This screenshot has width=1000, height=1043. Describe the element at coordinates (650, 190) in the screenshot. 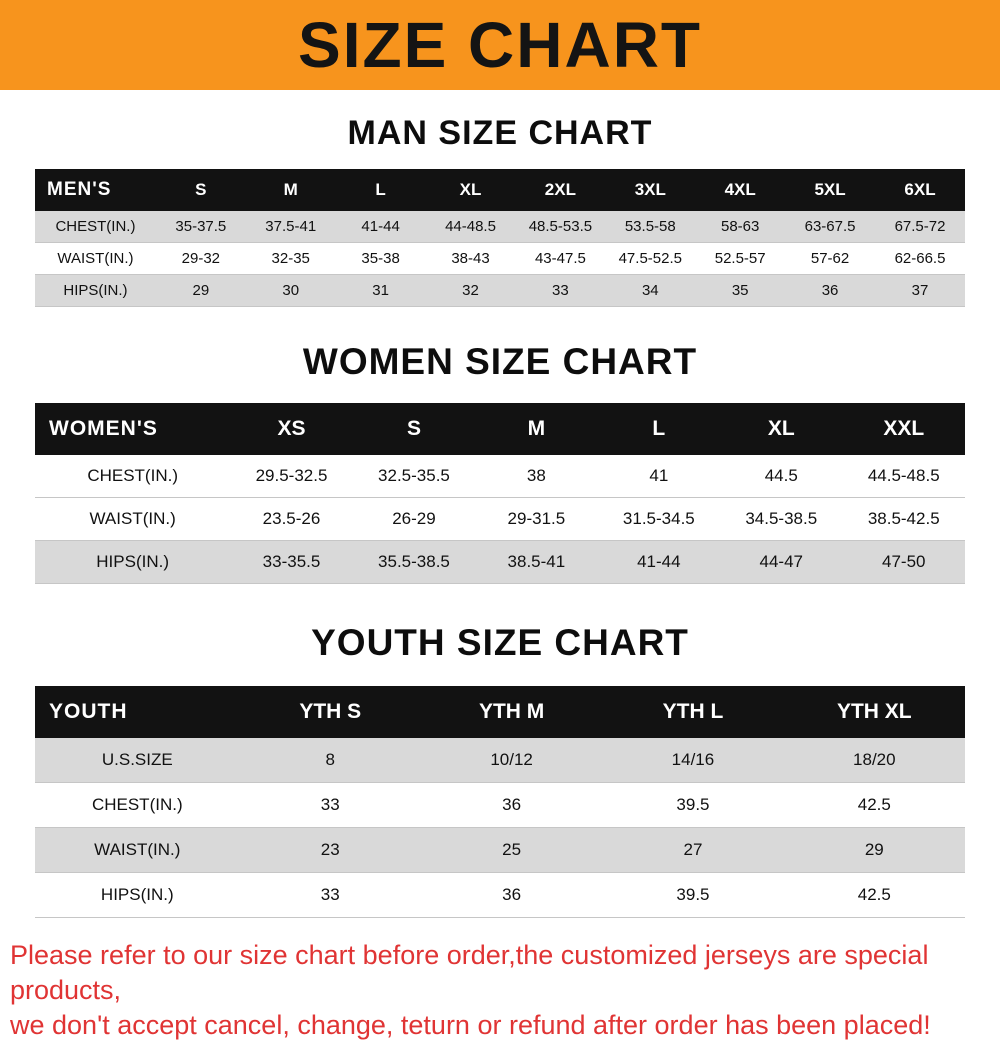

I see `size-column-header: 3XL` at that location.